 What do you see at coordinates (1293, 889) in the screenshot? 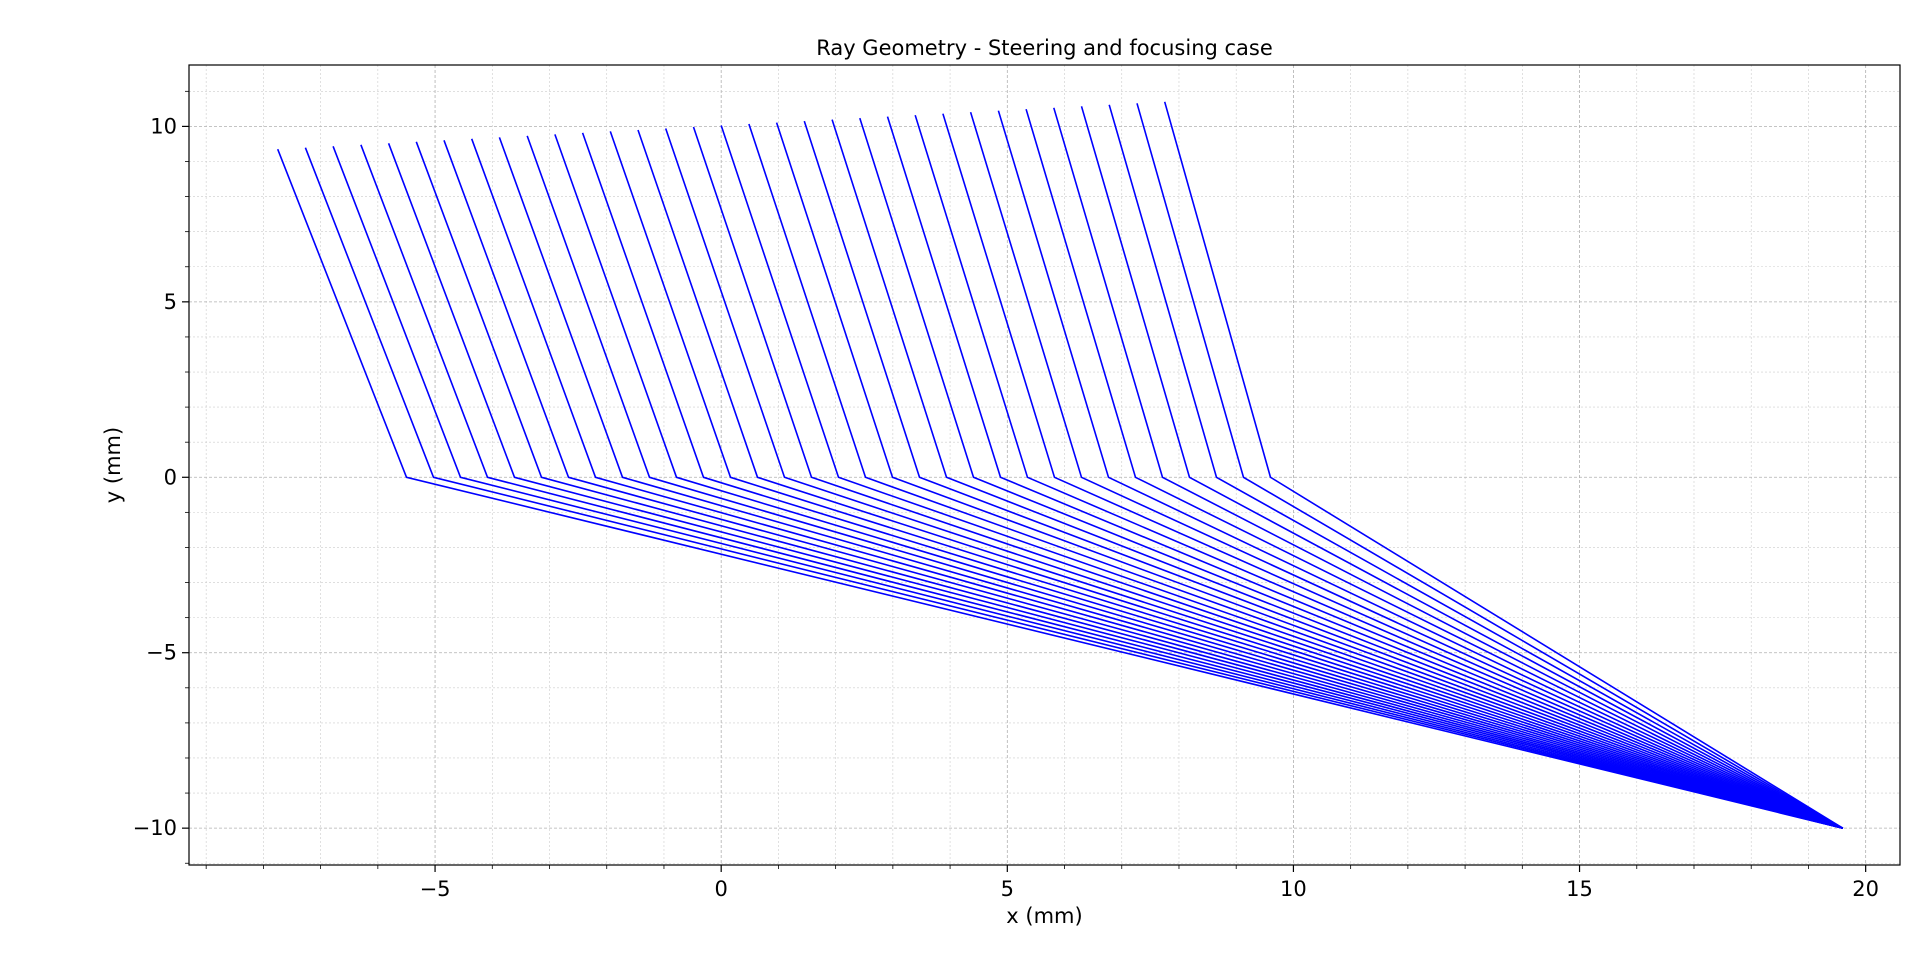
I see `x-tick-label: 10` at bounding box center [1293, 889].